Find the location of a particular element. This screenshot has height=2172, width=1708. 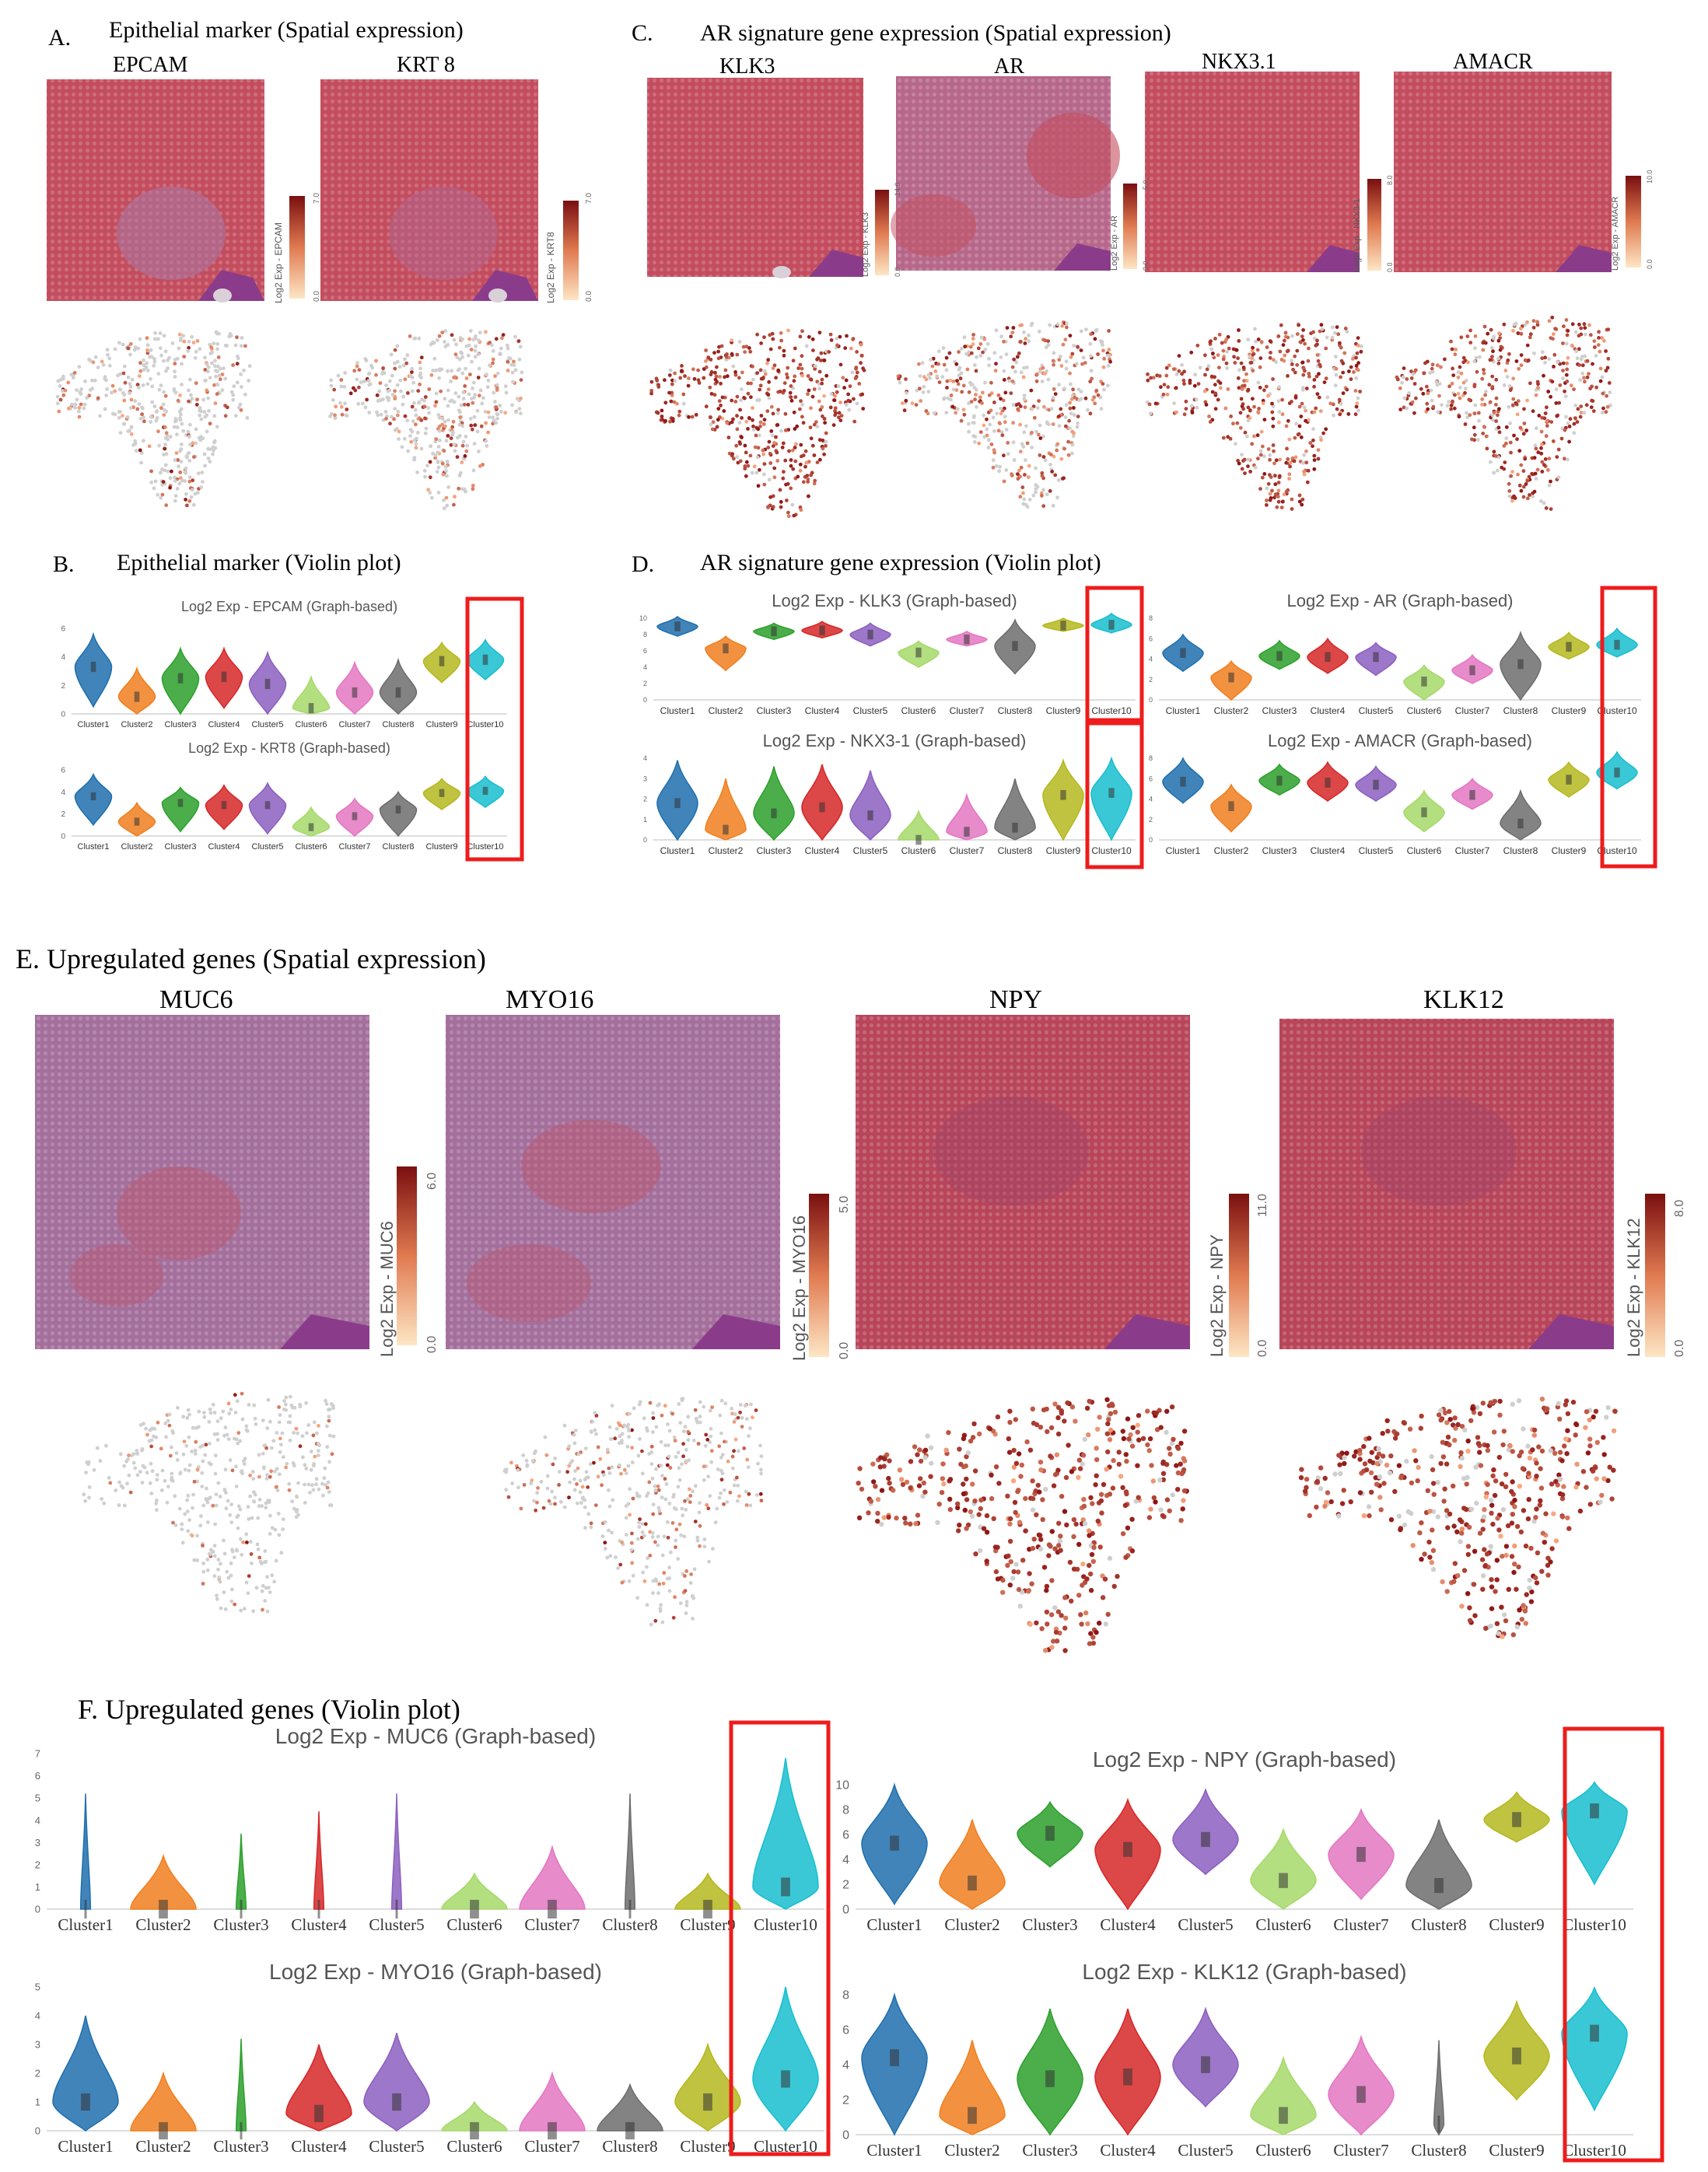

xtick-amacr-cluster4: Cluster4 is located at coordinates (1328, 851).